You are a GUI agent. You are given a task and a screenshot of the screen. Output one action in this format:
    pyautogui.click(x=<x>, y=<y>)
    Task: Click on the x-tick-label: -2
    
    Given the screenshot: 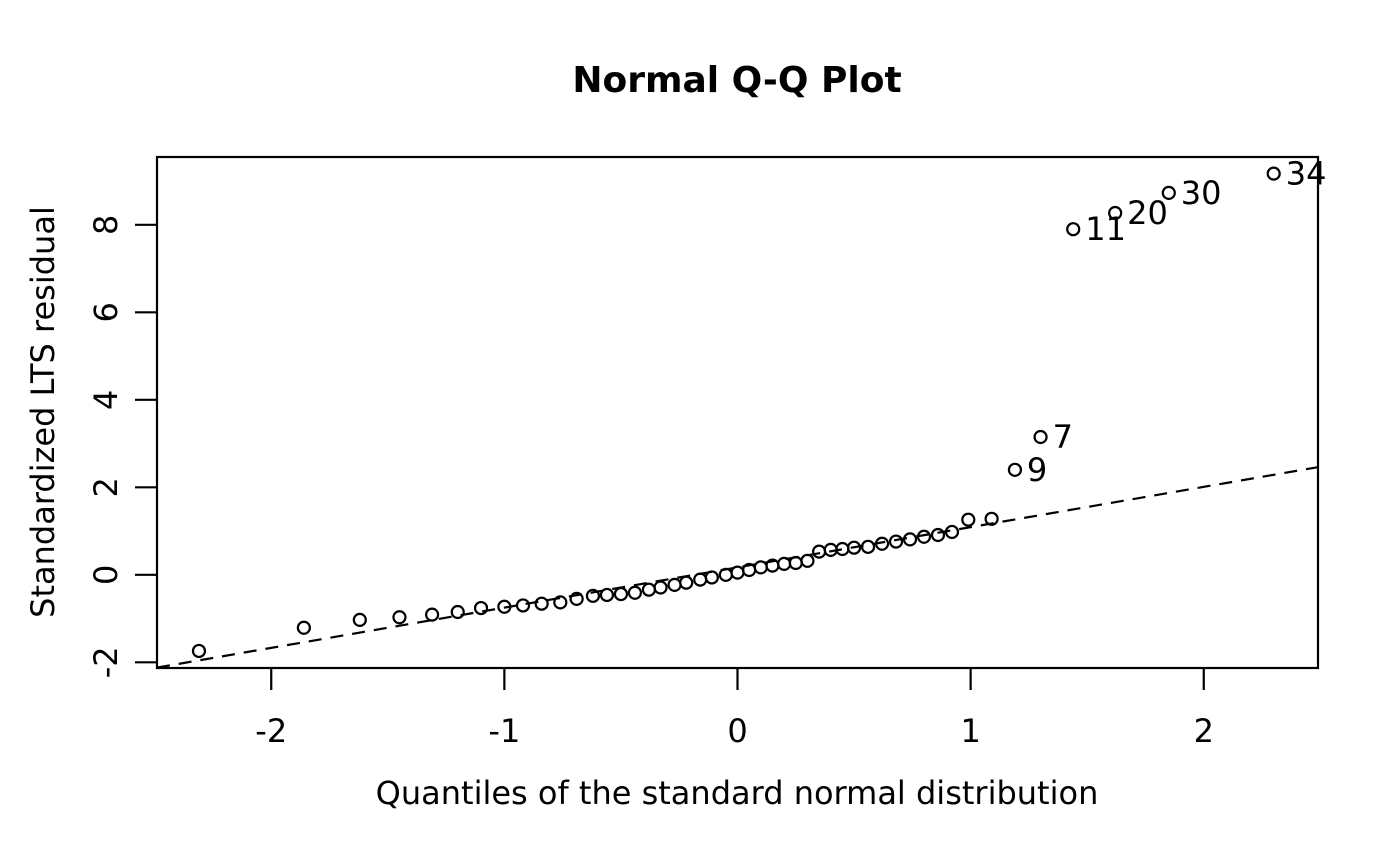 What is the action you would take?
    pyautogui.click(x=271, y=731)
    